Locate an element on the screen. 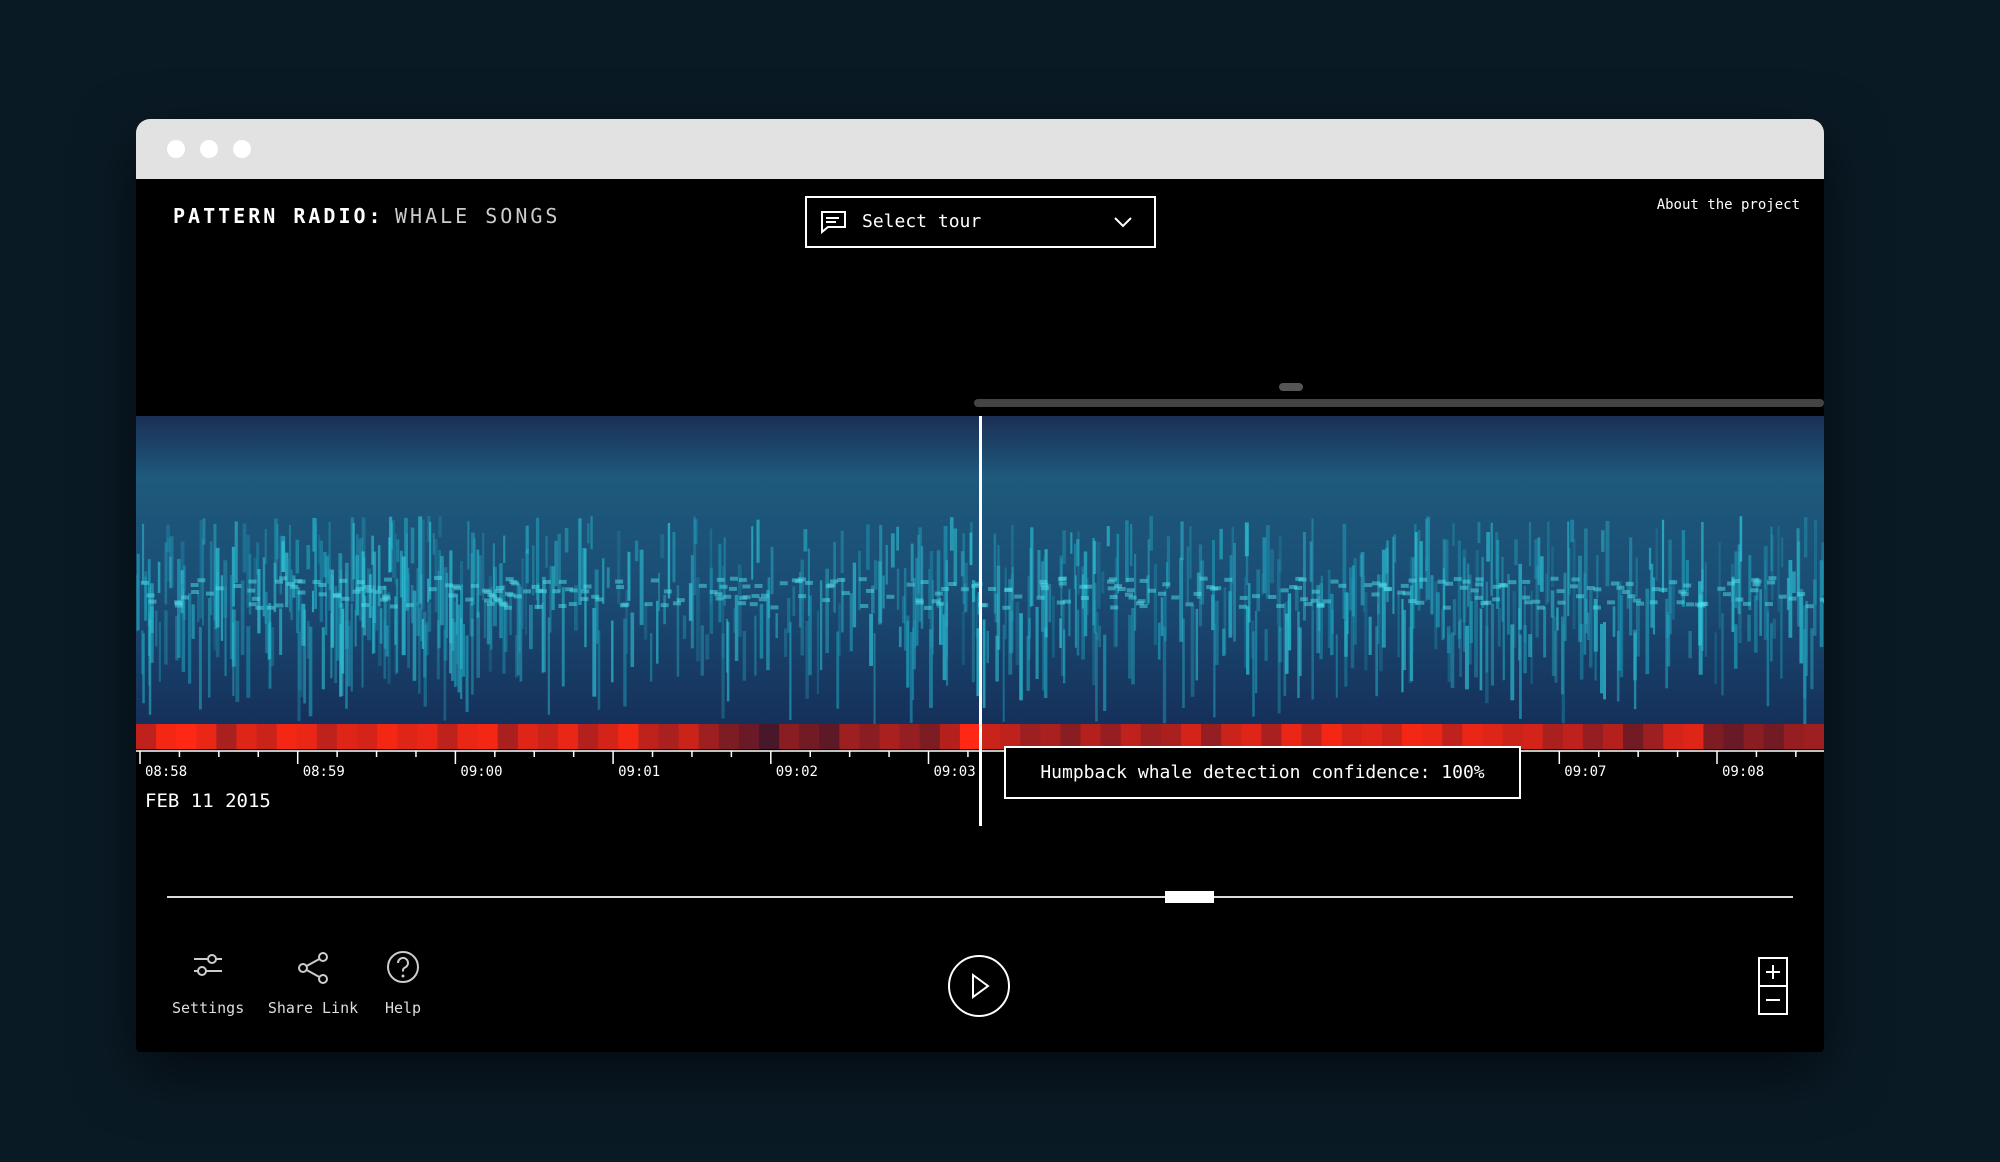 This screenshot has width=2000, height=1162. overview-slider is located at coordinates (980, 897).